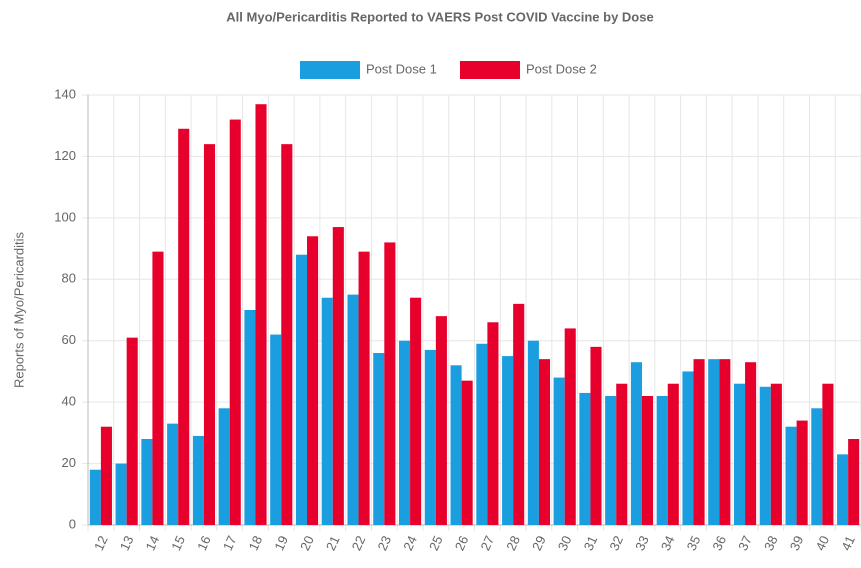  What do you see at coordinates (230, 542) in the screenshot?
I see `x-tick-label: 17` at bounding box center [230, 542].